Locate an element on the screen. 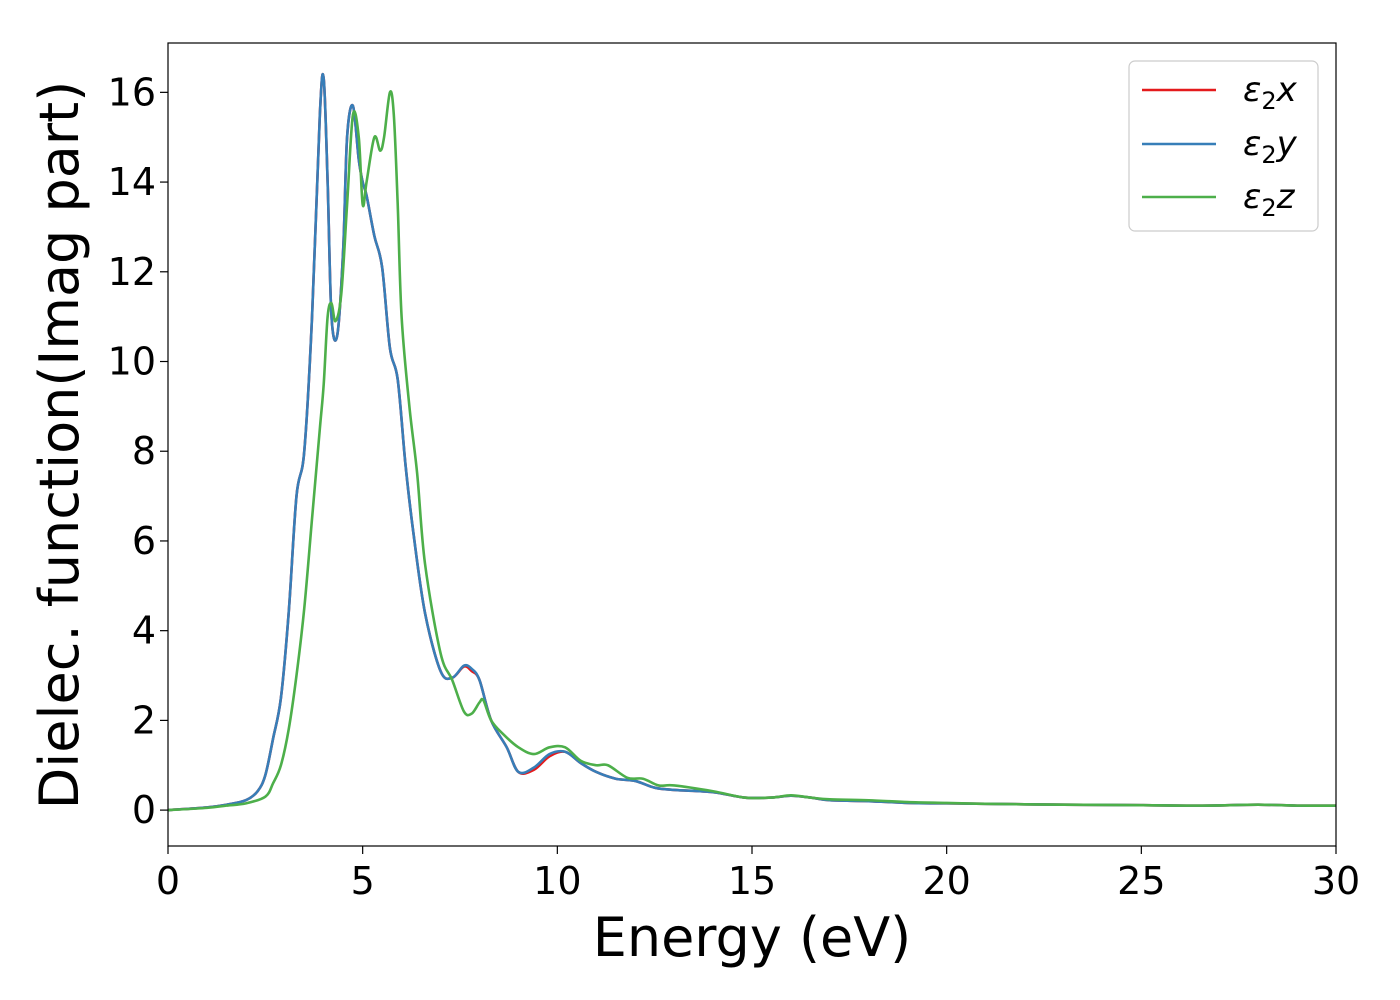  x-tick-label: 10 is located at coordinates (557, 881).